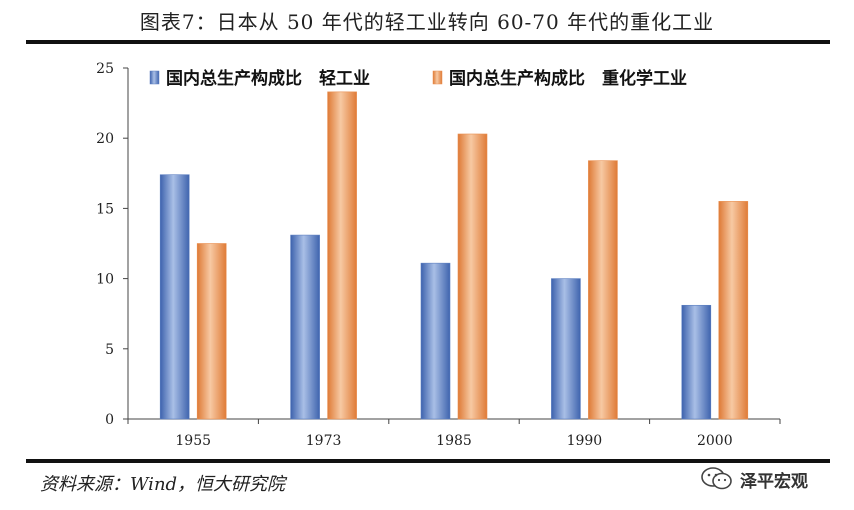  Describe the element at coordinates (418, 78) in the screenshot. I see `legend: 国内总生产构成比 轻工业 国内总生产构成比 重化学工业` at that location.